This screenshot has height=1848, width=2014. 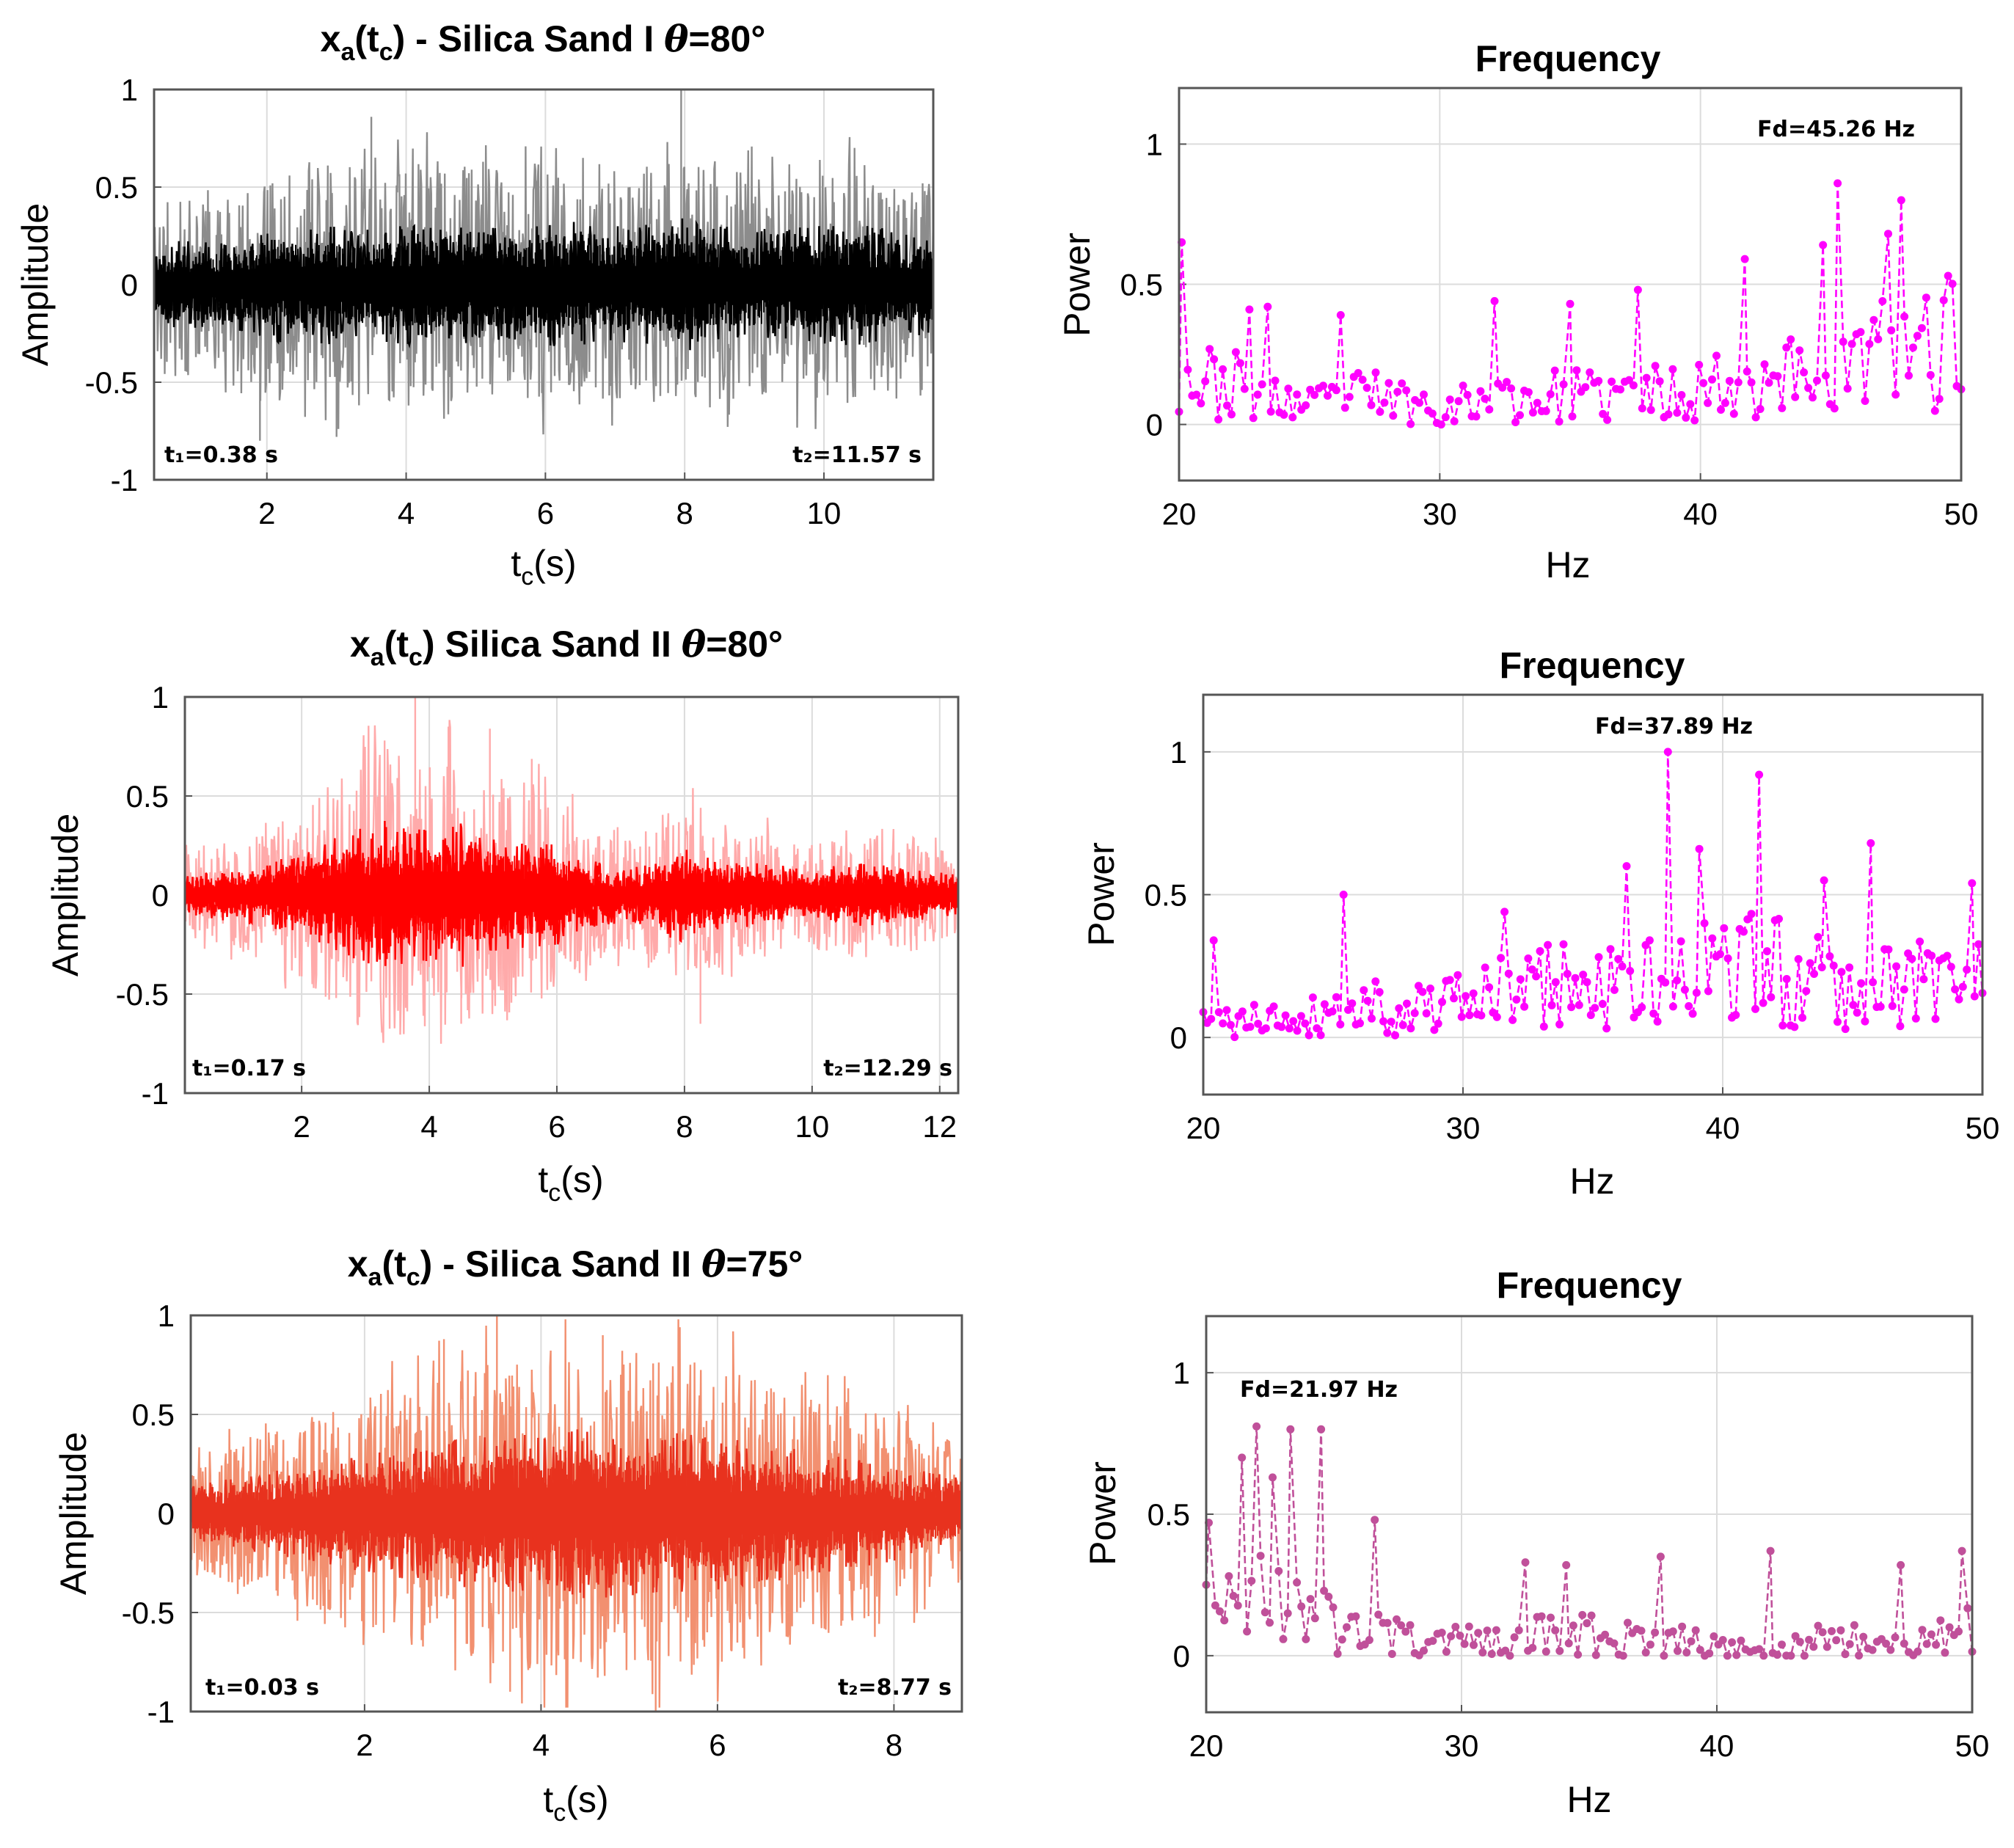 What do you see at coordinates (857, 455) in the screenshot?
I see `t2-label: t₂=11.57 s` at bounding box center [857, 455].